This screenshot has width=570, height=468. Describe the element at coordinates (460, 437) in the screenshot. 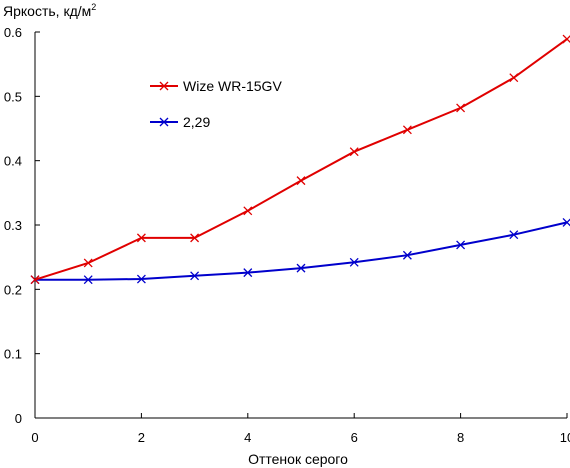

I see `x-tick-label: 8` at that location.